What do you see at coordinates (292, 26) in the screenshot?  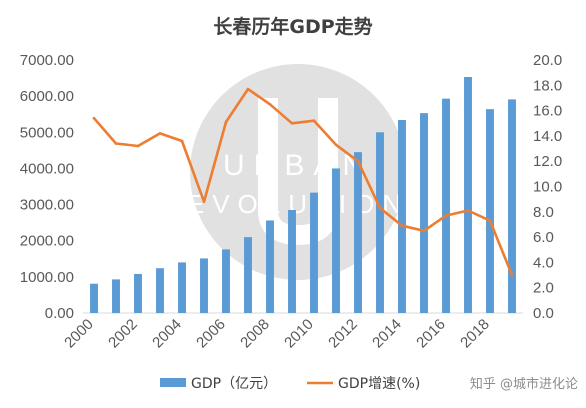 I see `chart-title: 长春历年GDP走势` at bounding box center [292, 26].